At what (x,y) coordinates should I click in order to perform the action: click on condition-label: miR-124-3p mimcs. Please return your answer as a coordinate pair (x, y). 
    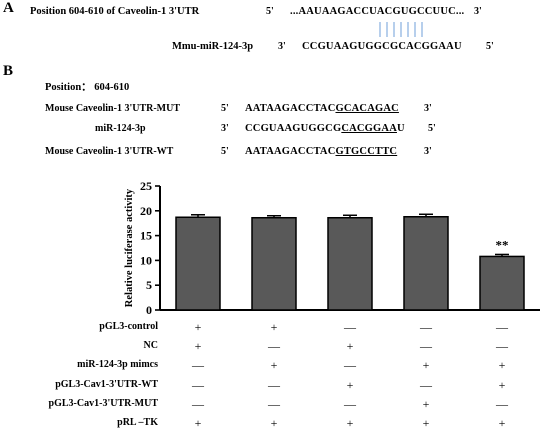
    Looking at the image, I should click on (117, 365).